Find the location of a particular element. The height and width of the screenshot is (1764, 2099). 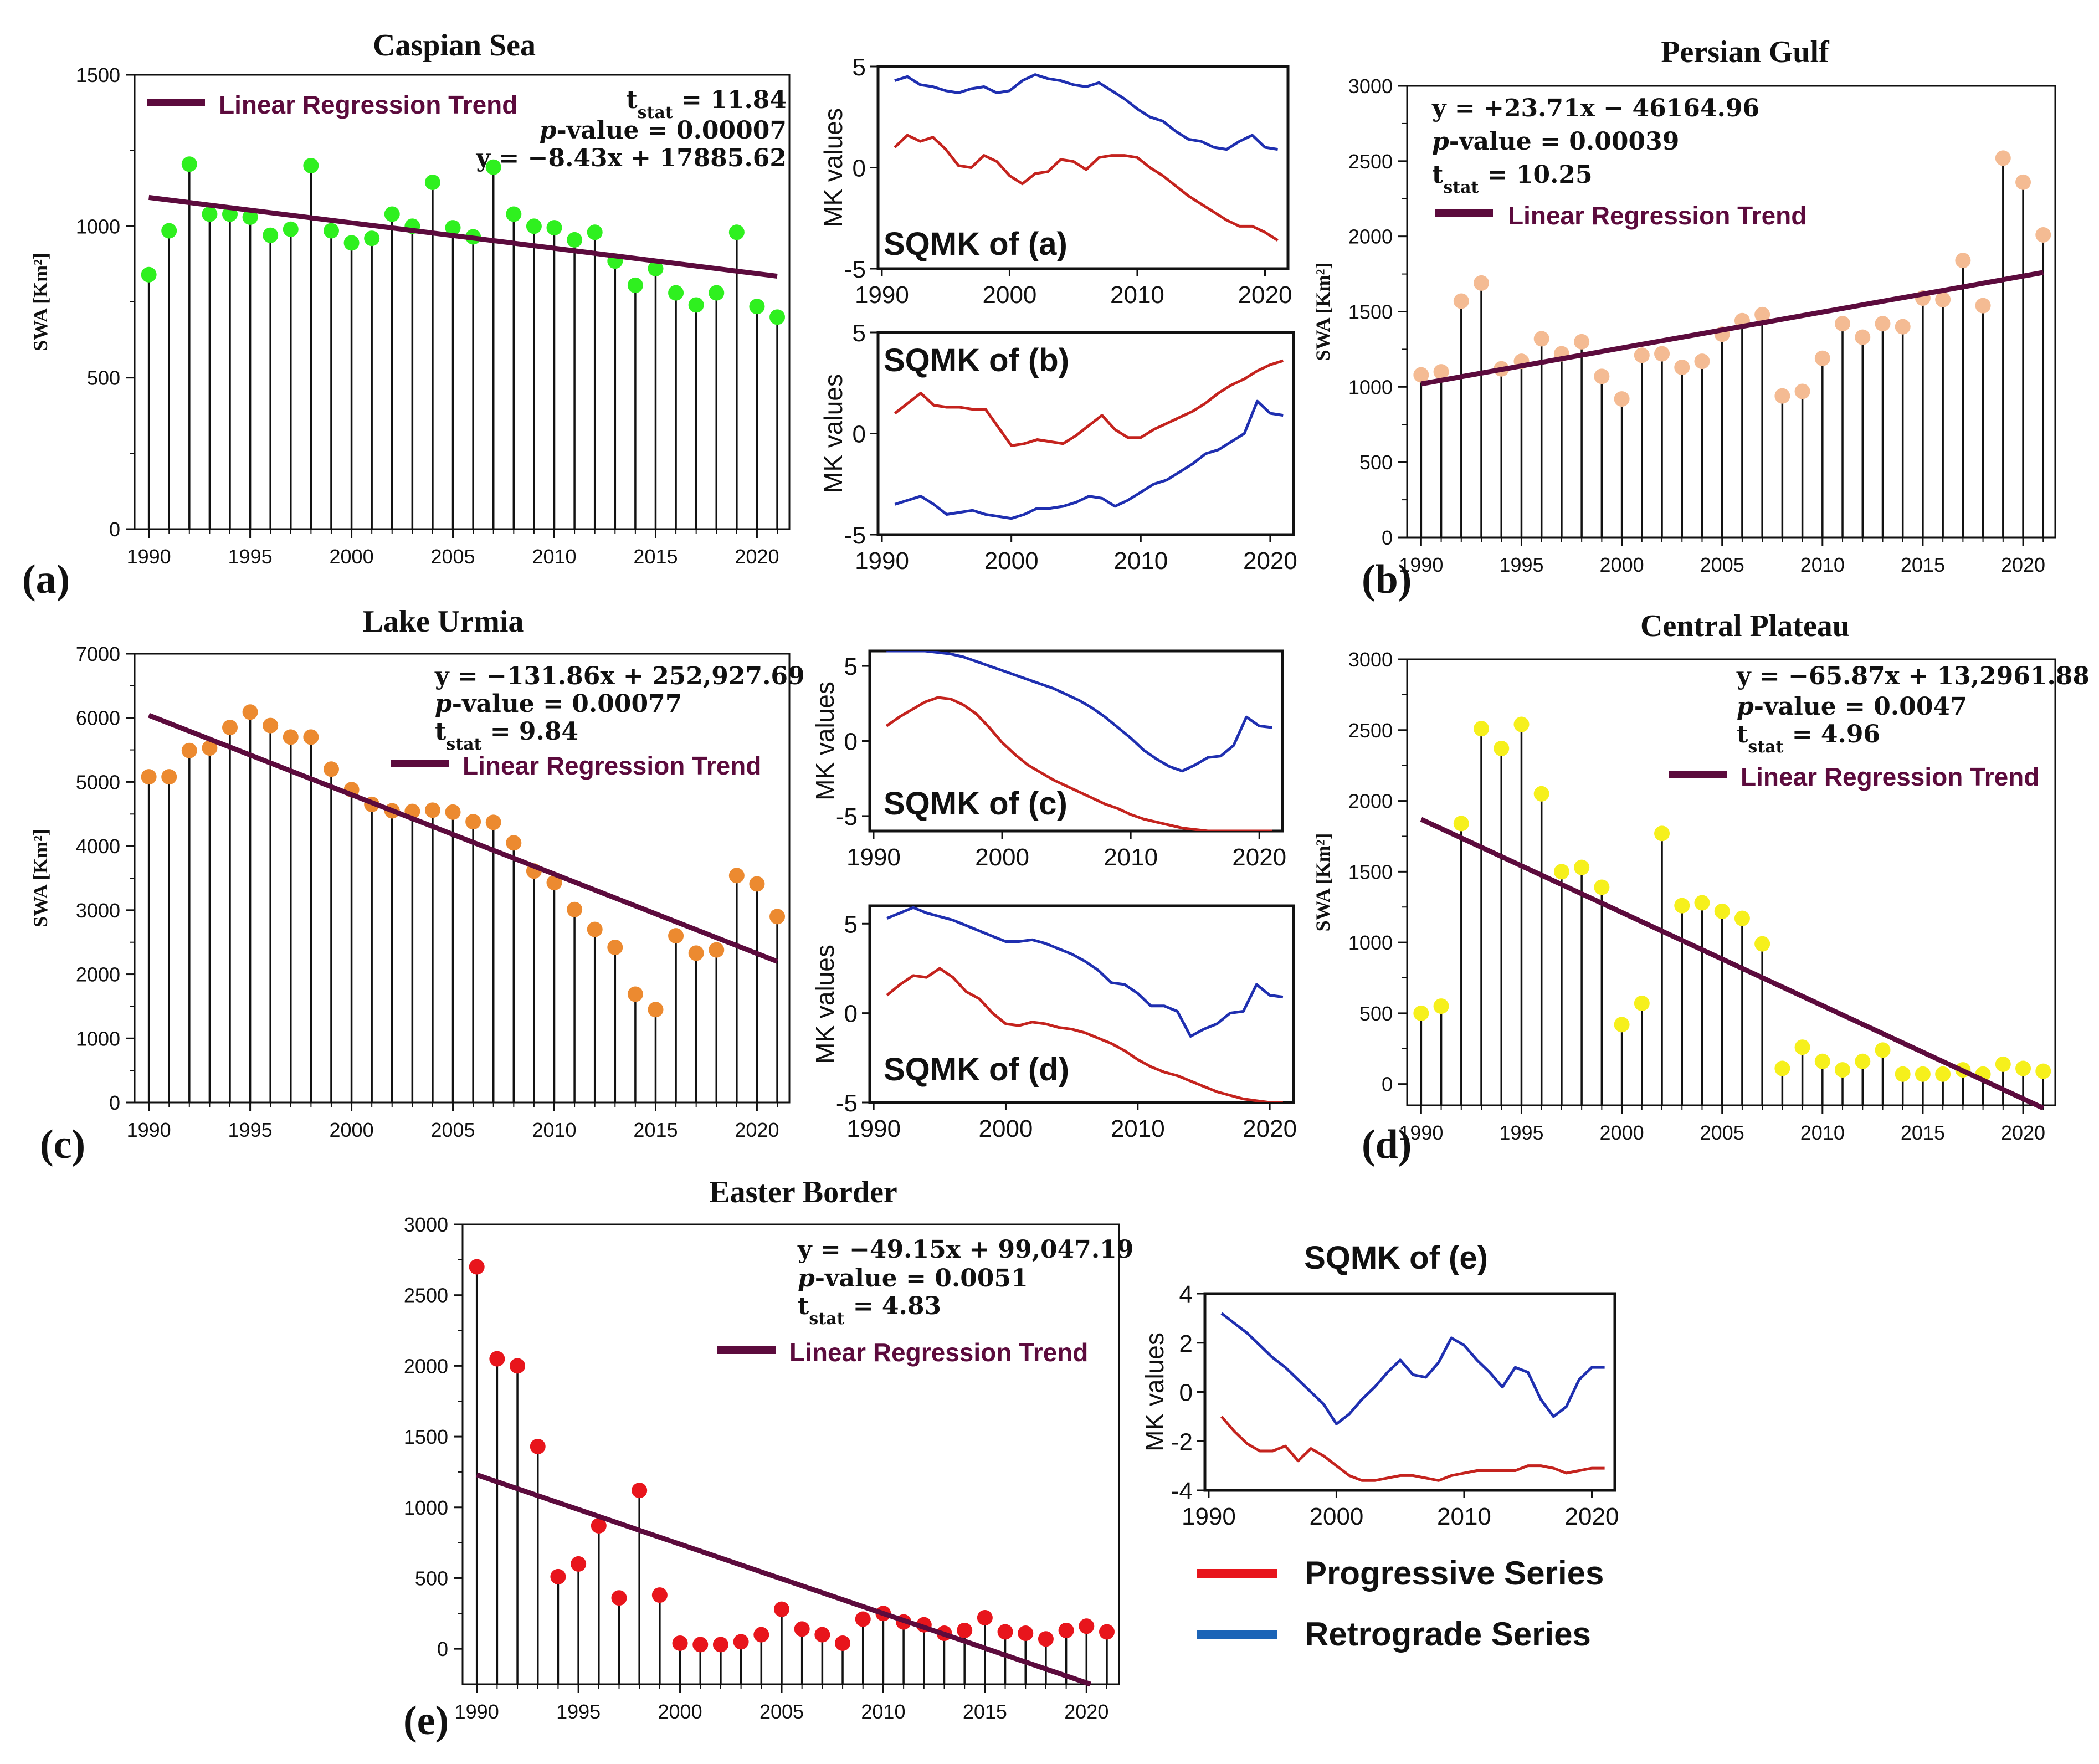

plot-frame-mk-d is located at coordinates (1081, 1004).